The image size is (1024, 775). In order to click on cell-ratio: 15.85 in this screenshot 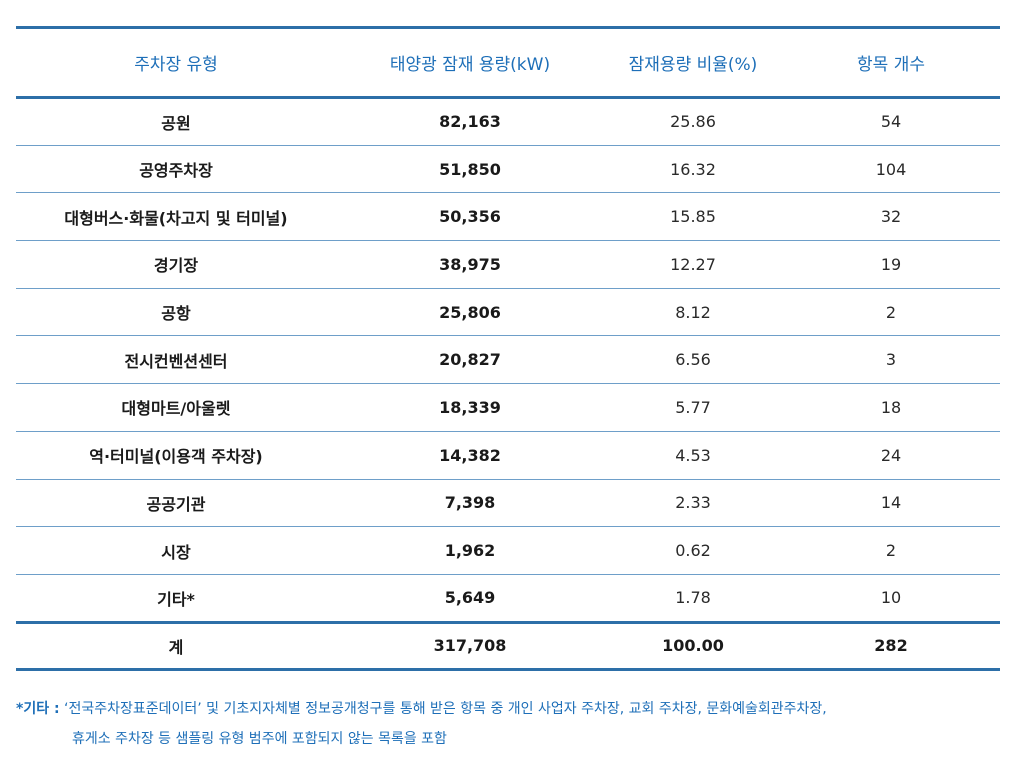, I will do `click(693, 217)`.